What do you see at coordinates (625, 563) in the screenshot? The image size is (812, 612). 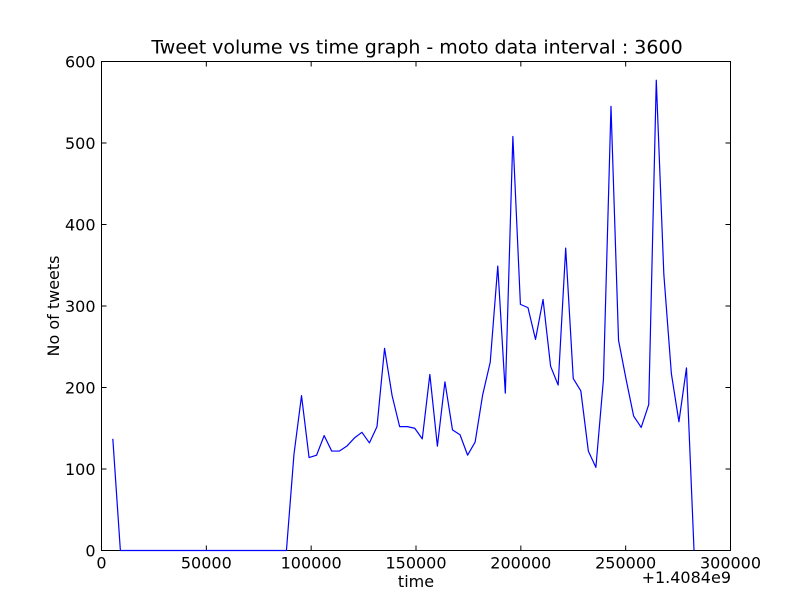 I see `x-tick-label: 250000` at bounding box center [625, 563].